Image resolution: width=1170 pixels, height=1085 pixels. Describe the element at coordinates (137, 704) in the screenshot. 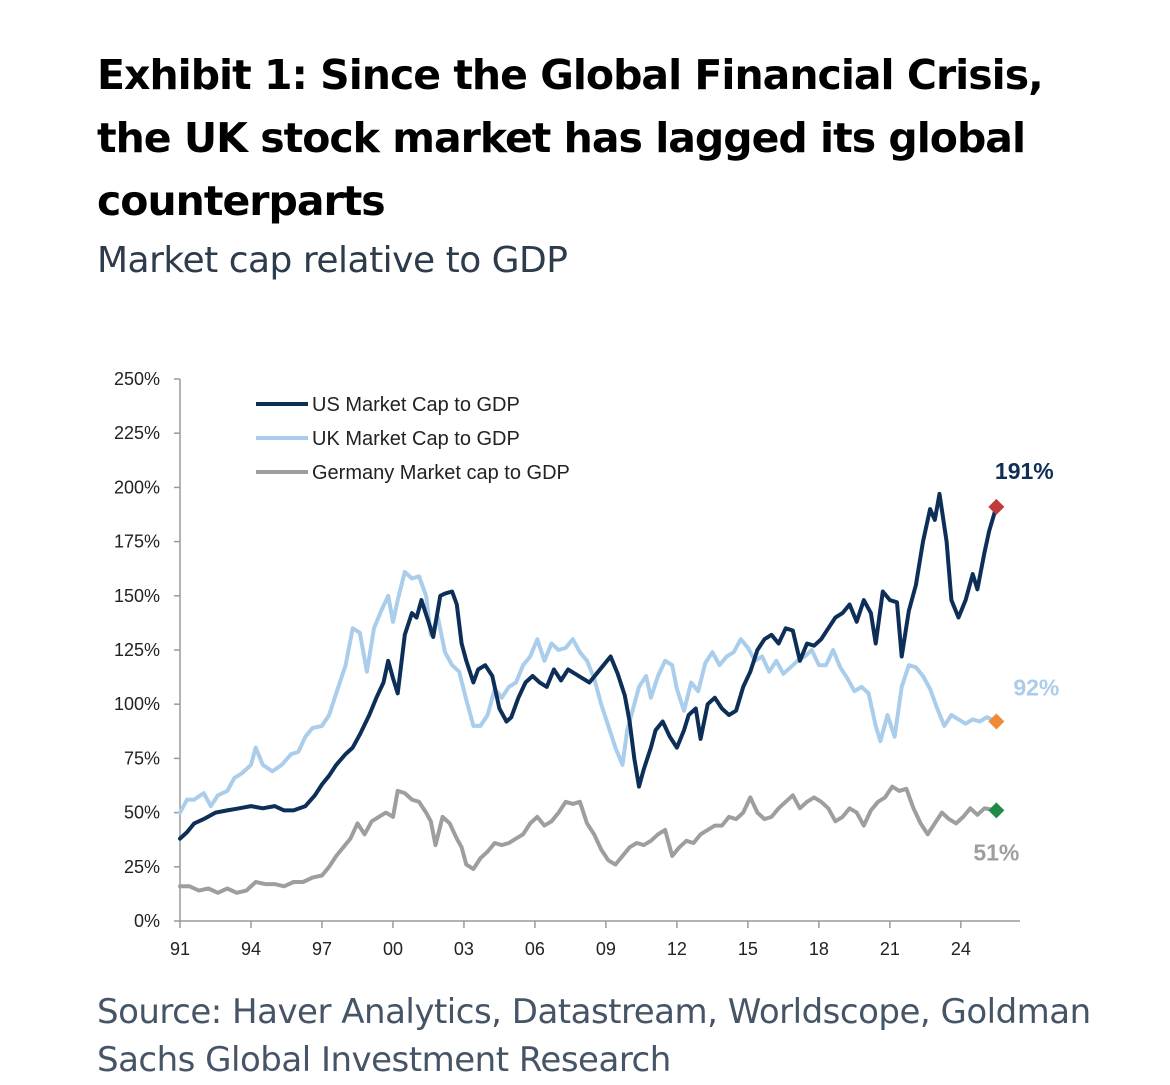

I see `y-tick-label: 100%` at that location.